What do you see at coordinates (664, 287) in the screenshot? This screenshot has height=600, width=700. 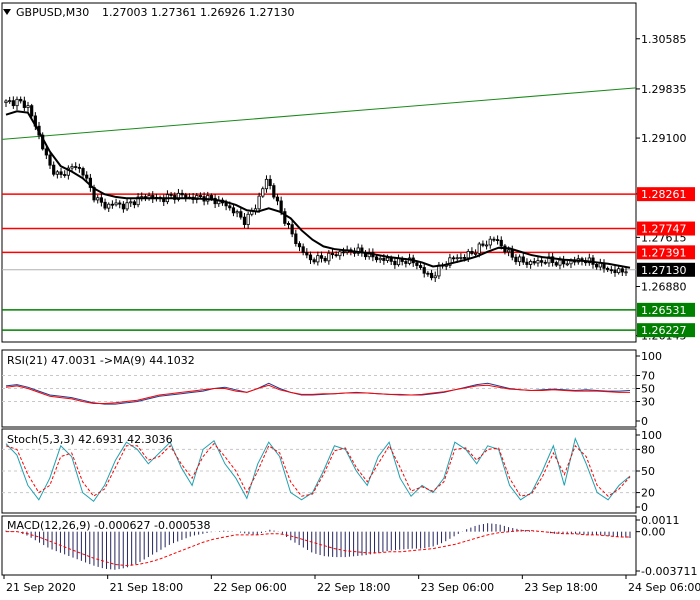 I see `y-tick-label: 1.26880` at bounding box center [664, 287].